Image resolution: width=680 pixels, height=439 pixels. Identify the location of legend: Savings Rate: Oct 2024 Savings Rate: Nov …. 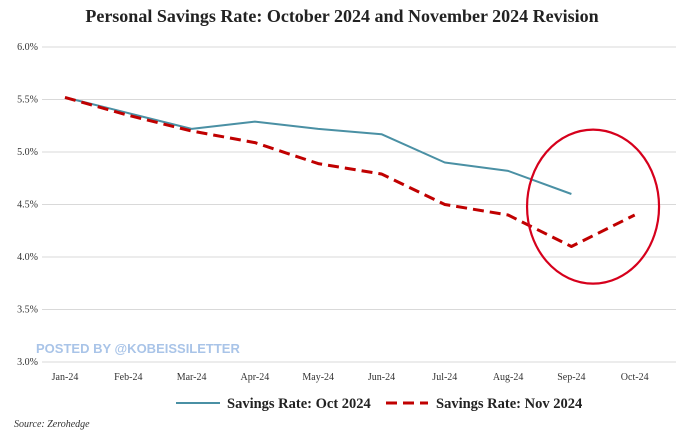
(379, 404).